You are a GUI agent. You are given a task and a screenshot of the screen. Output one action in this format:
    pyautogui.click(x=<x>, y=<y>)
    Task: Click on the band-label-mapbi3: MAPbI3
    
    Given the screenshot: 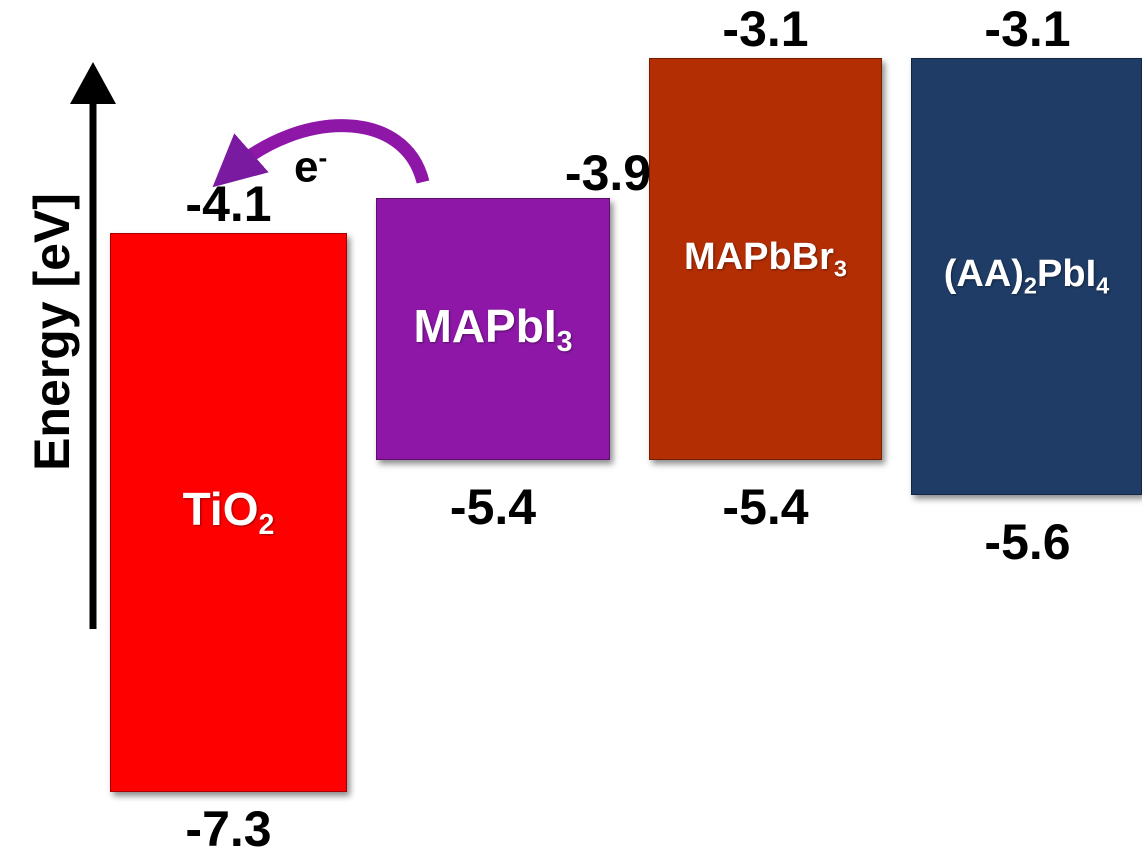 What is the action you would take?
    pyautogui.click(x=493, y=329)
    